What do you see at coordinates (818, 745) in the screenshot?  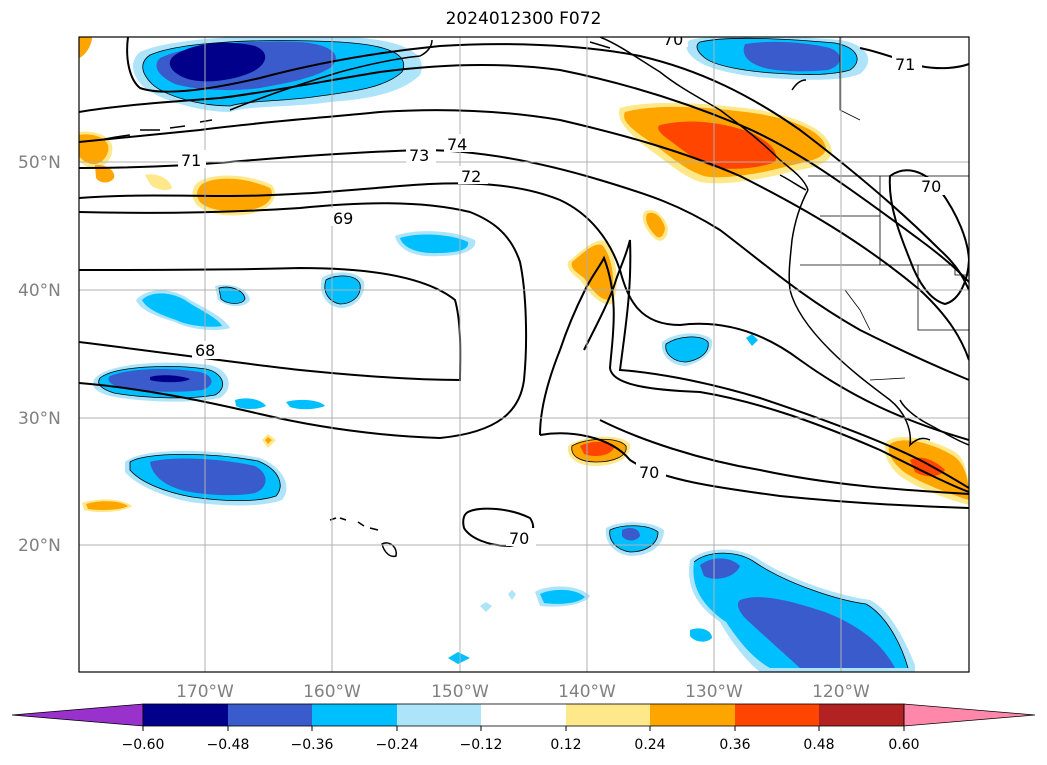 I see `colorbar-tick: 0.48` at bounding box center [818, 745].